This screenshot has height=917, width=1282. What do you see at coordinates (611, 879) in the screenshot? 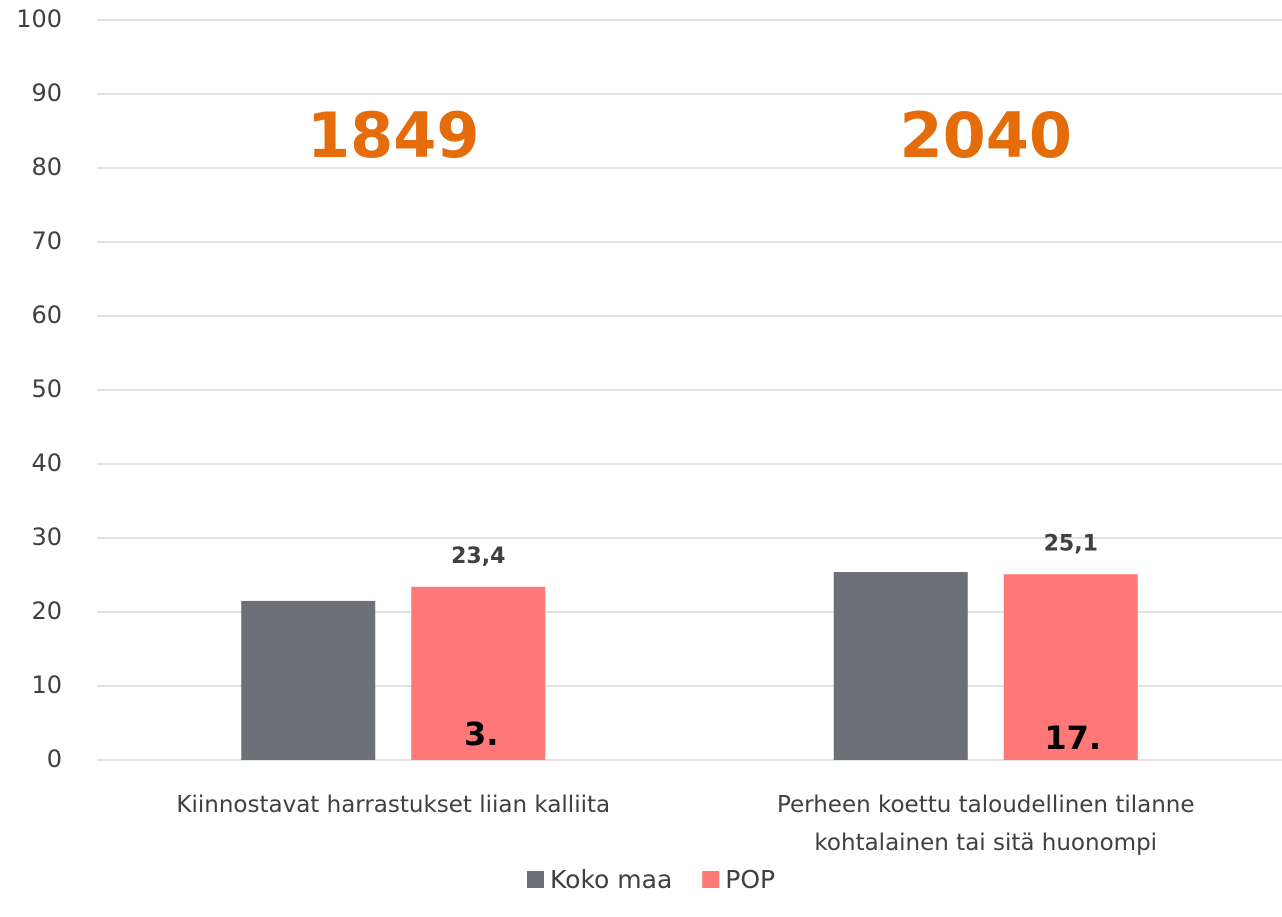
I see `legend-label: Koko maa` at bounding box center [611, 879].